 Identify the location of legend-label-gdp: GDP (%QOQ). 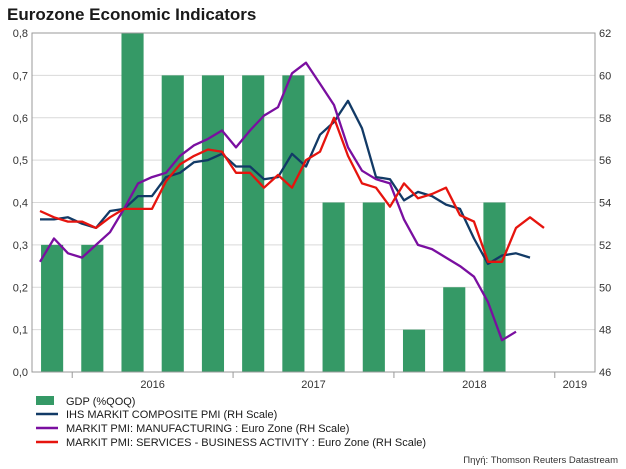
(100, 402).